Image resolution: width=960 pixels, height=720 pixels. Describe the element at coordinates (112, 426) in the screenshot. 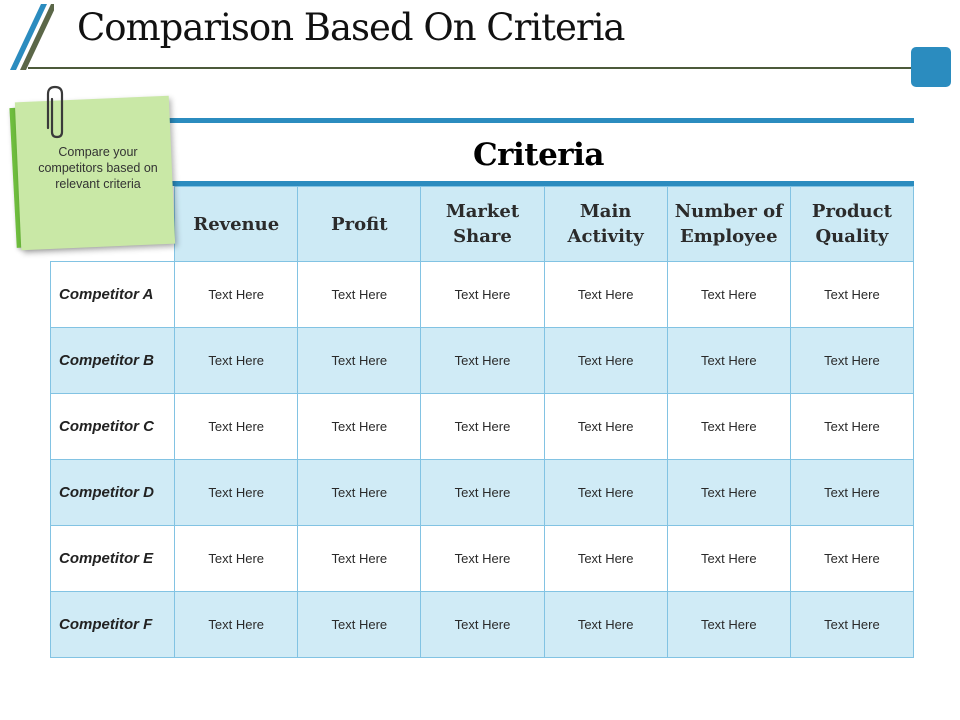

I see `row-label: Competitor C` at that location.